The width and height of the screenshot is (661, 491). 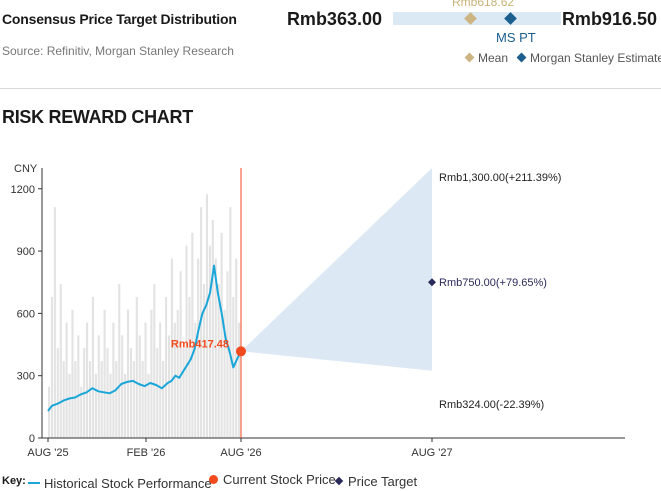 I want to click on key-target: Price Target, so click(x=376, y=480).